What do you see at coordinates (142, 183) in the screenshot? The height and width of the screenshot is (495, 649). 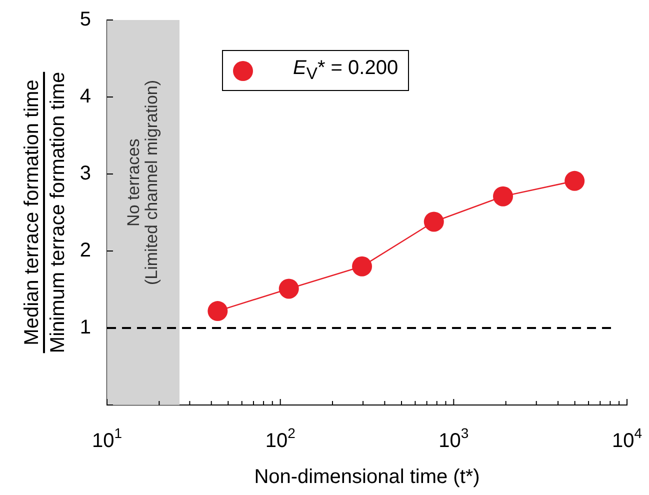 I see `band-label: No terraces (Limited channel migration)` at bounding box center [142, 183].